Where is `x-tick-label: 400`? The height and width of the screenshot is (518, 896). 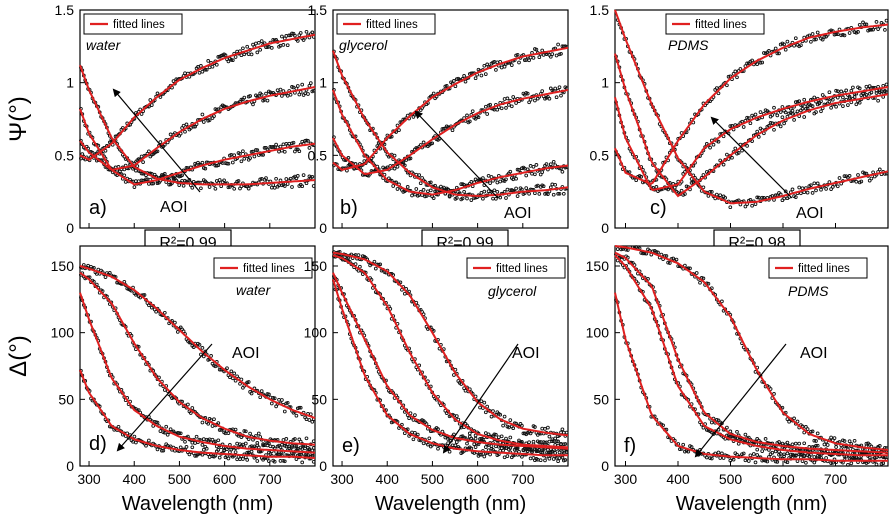 x-tick-label: 400 is located at coordinates (678, 479).